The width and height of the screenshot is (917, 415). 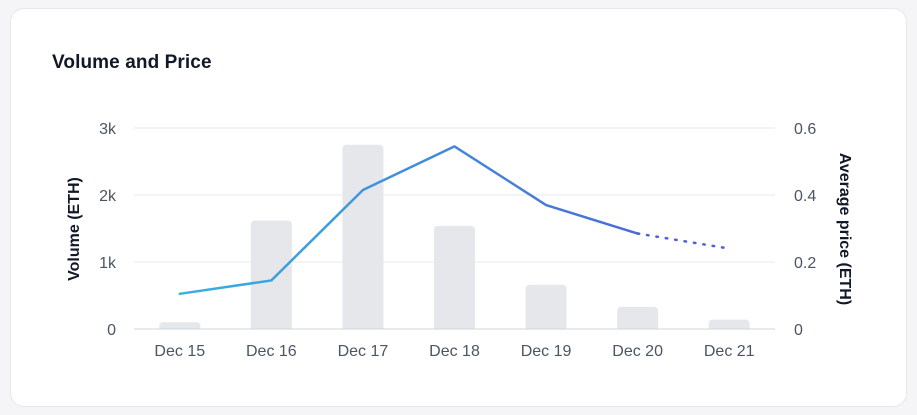 I want to click on y-right-tick-label: 0.2, so click(x=805, y=263).